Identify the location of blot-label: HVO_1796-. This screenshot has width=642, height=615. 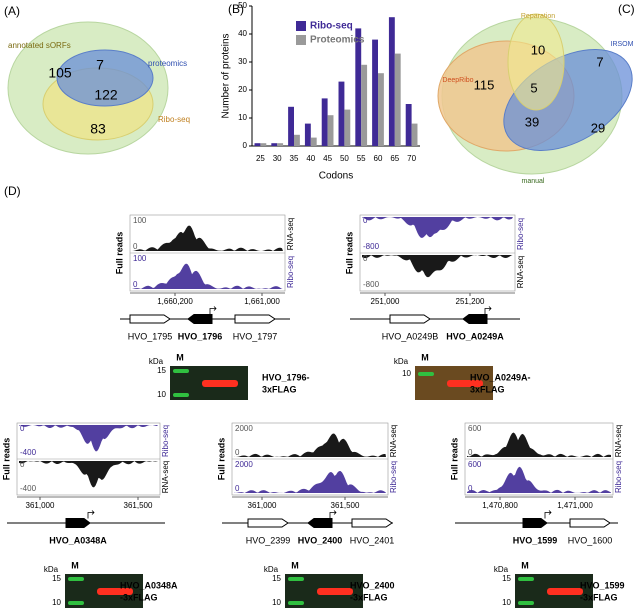
(286, 377).